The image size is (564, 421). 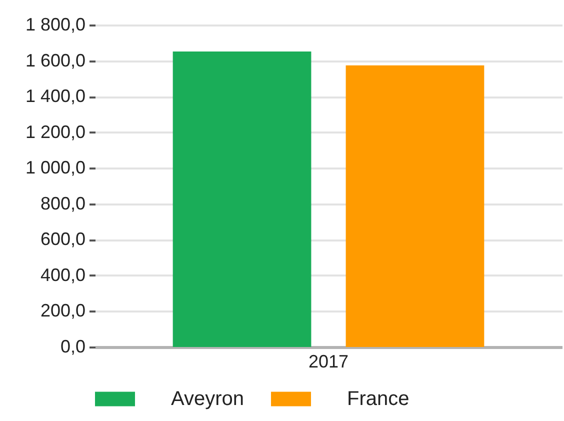 What do you see at coordinates (55, 96) in the screenshot?
I see `y-tick-label: 1 400,0` at bounding box center [55, 96].